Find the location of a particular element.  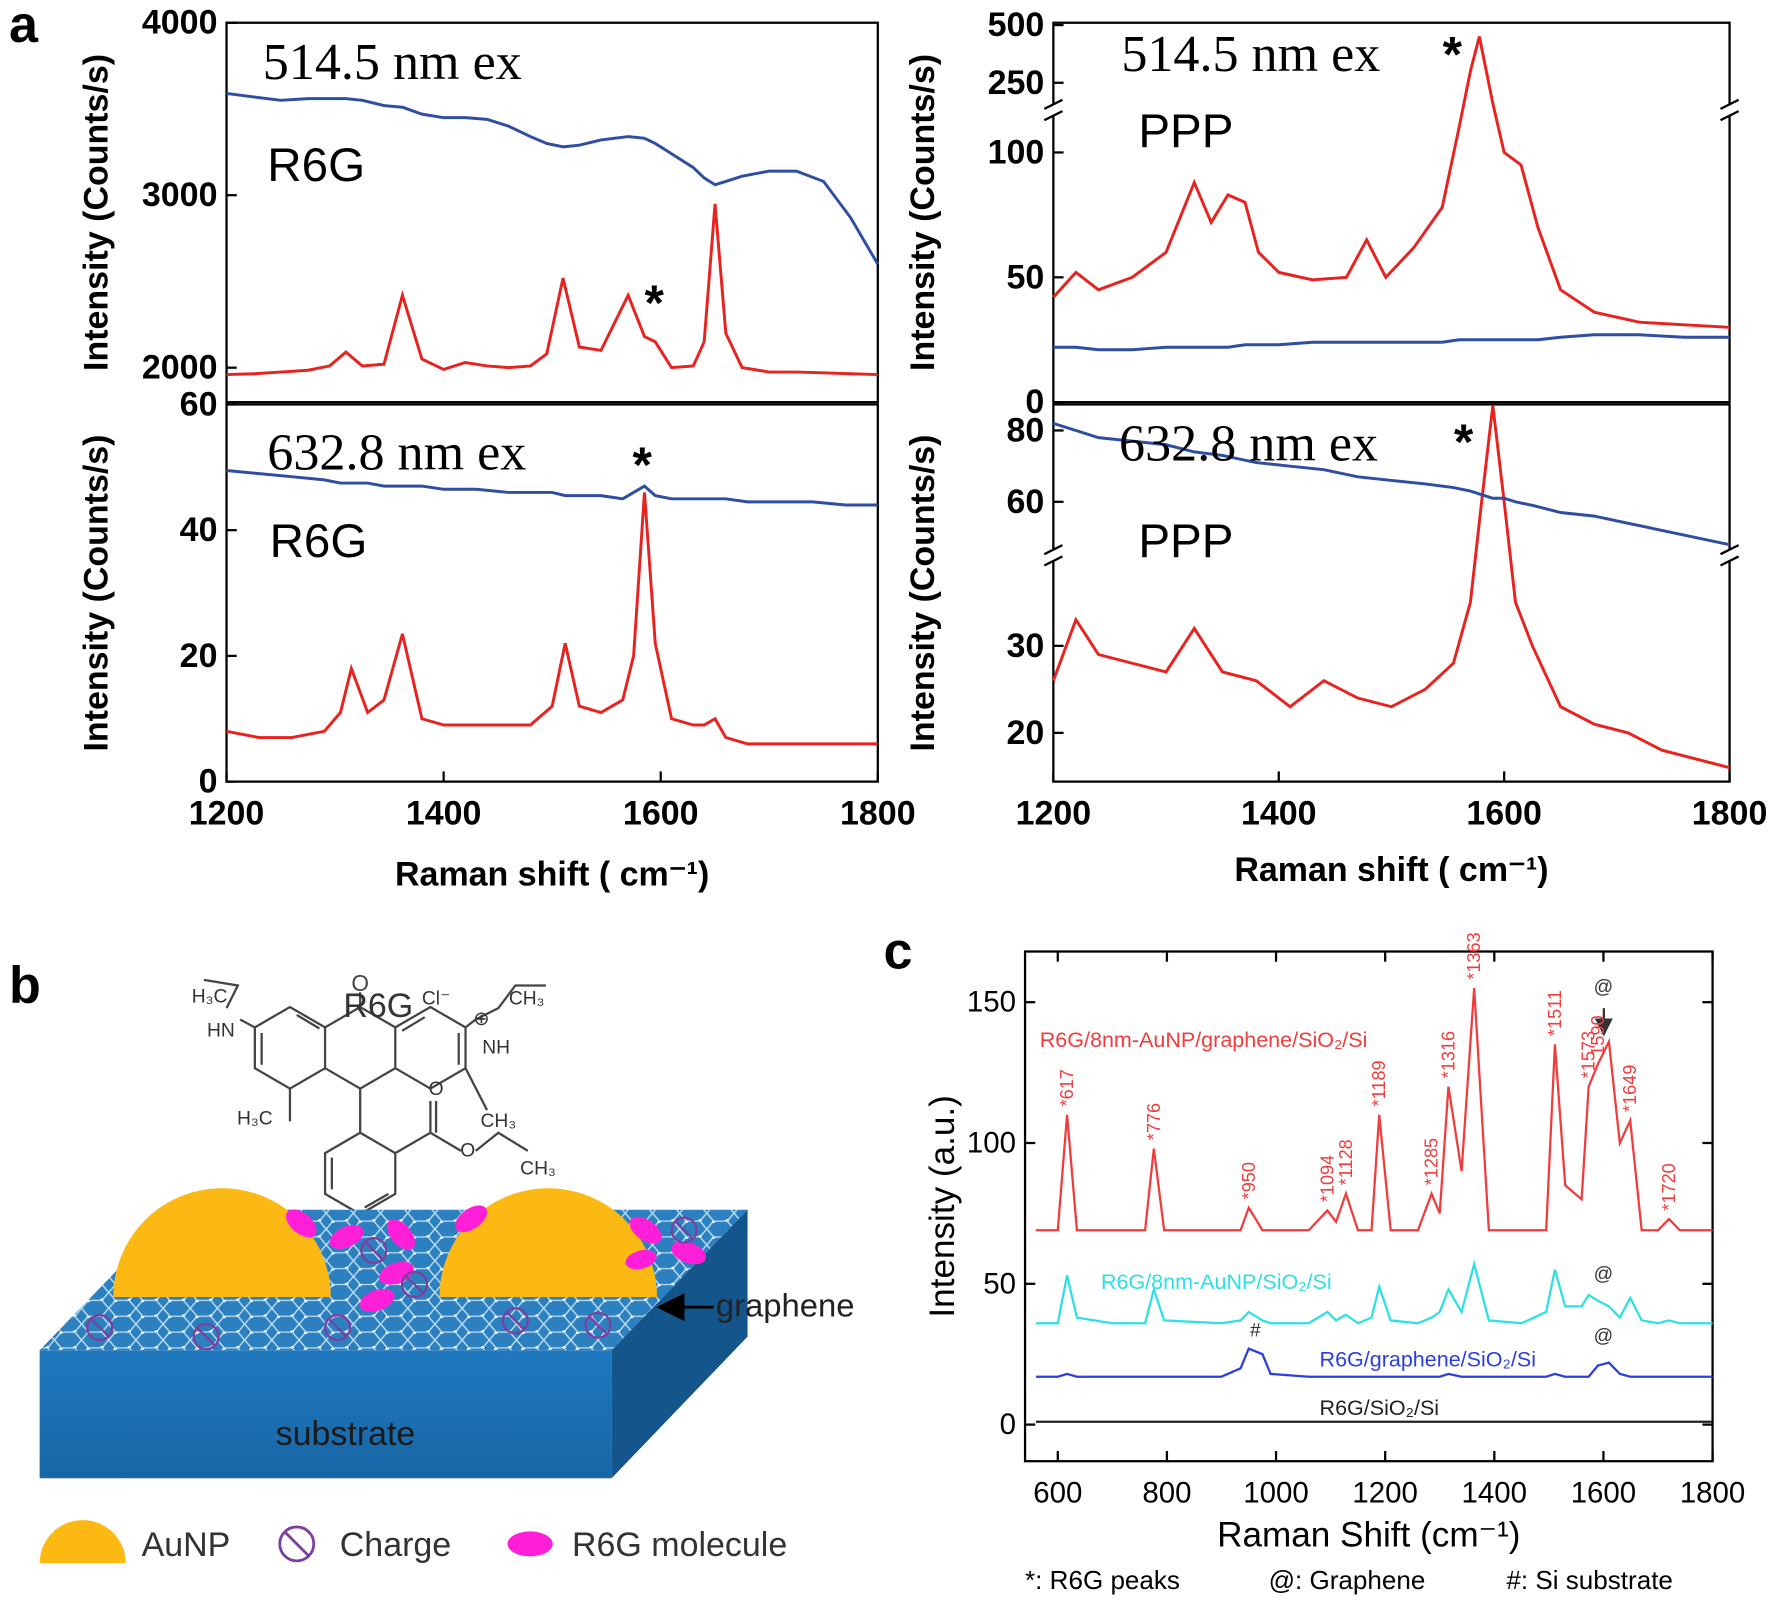

y-axis-label: Intensity (a.u.) is located at coordinates (942, 1206).